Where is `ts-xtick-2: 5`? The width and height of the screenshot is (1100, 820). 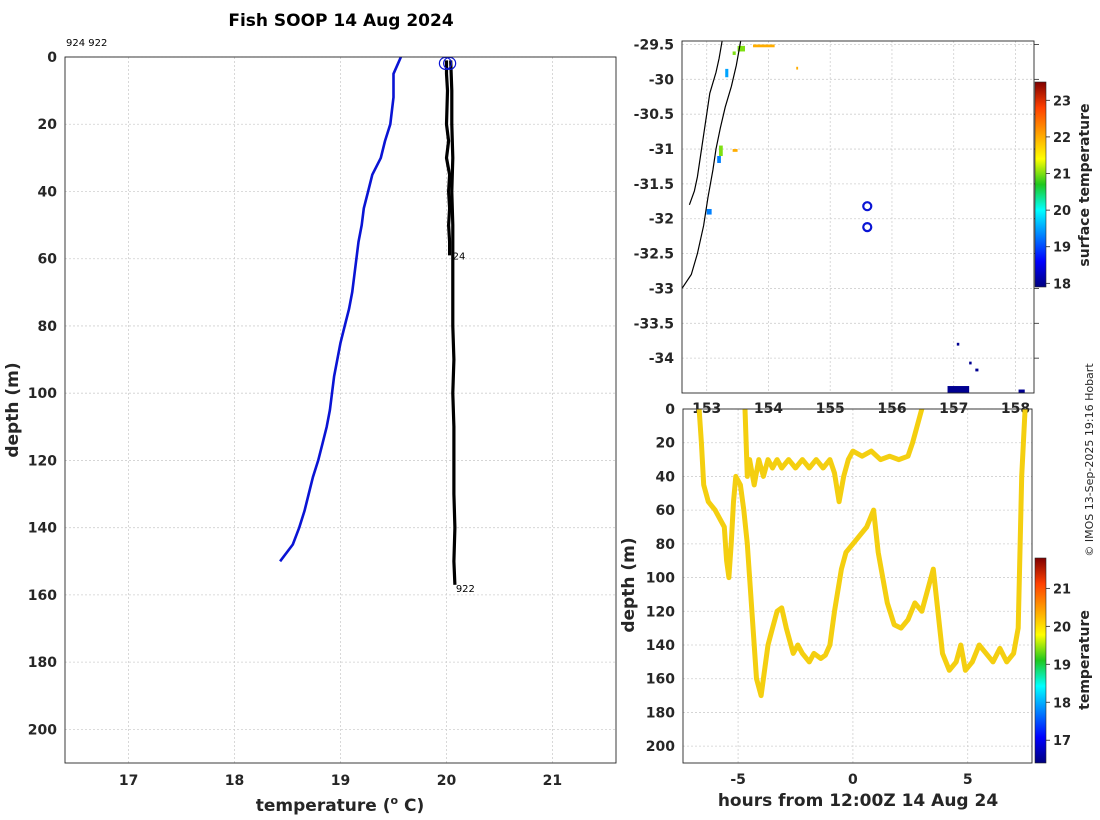 ts-xtick-2: 5 is located at coordinates (968, 780).